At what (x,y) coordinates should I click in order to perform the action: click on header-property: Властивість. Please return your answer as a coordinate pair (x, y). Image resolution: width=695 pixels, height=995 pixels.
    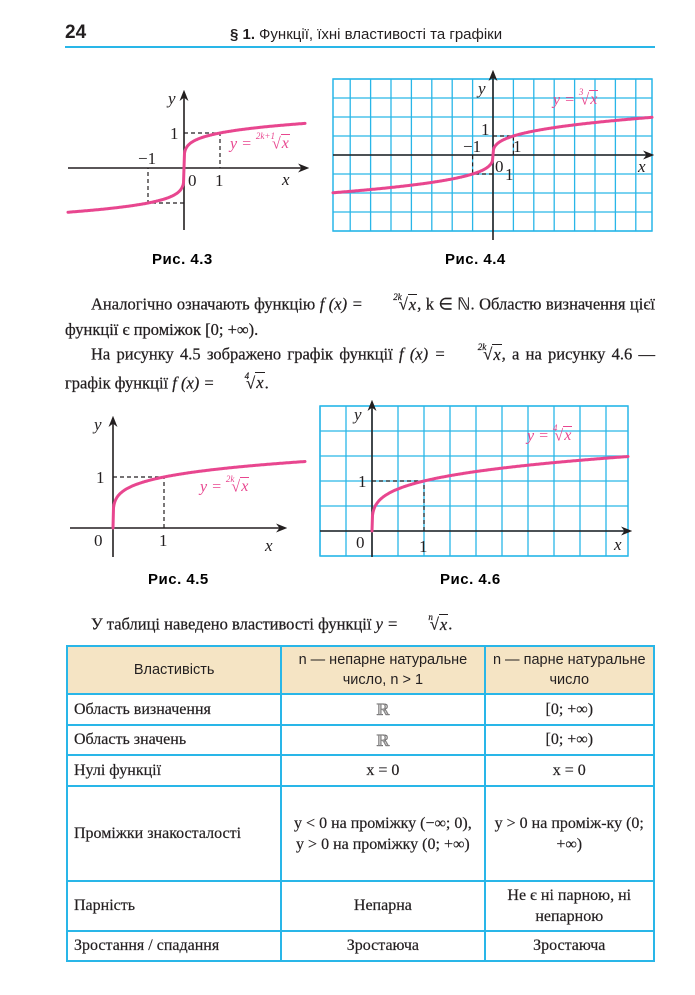
    Looking at the image, I should click on (174, 670).